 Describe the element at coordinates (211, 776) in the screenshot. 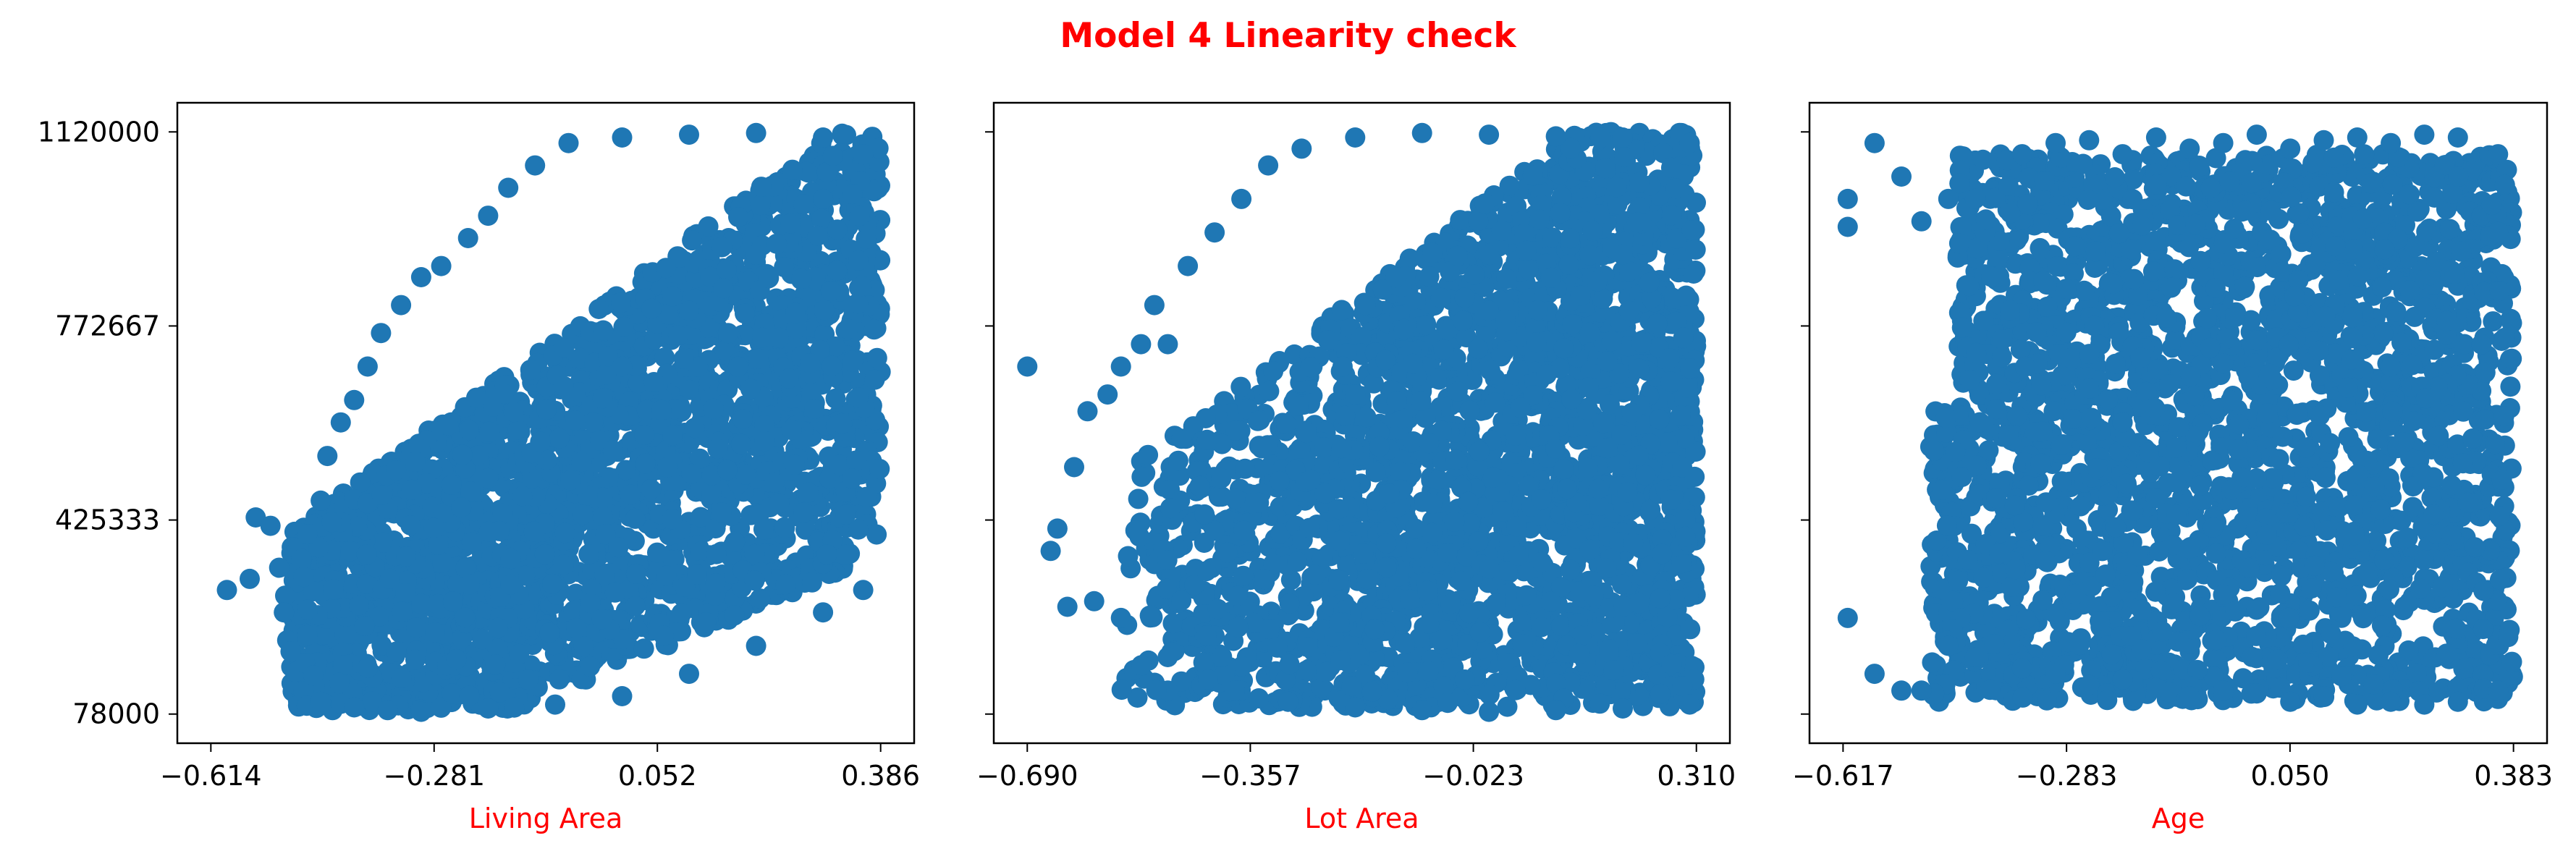

I see `x-tick-label: −0.614` at that location.